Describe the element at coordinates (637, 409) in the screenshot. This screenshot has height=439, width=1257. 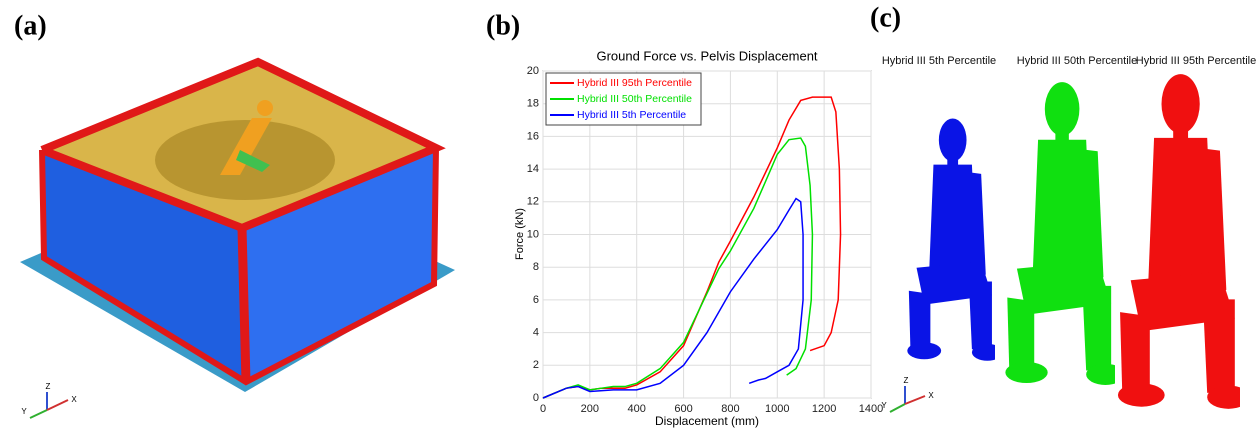
I see `x-tick-label: 400` at that location.